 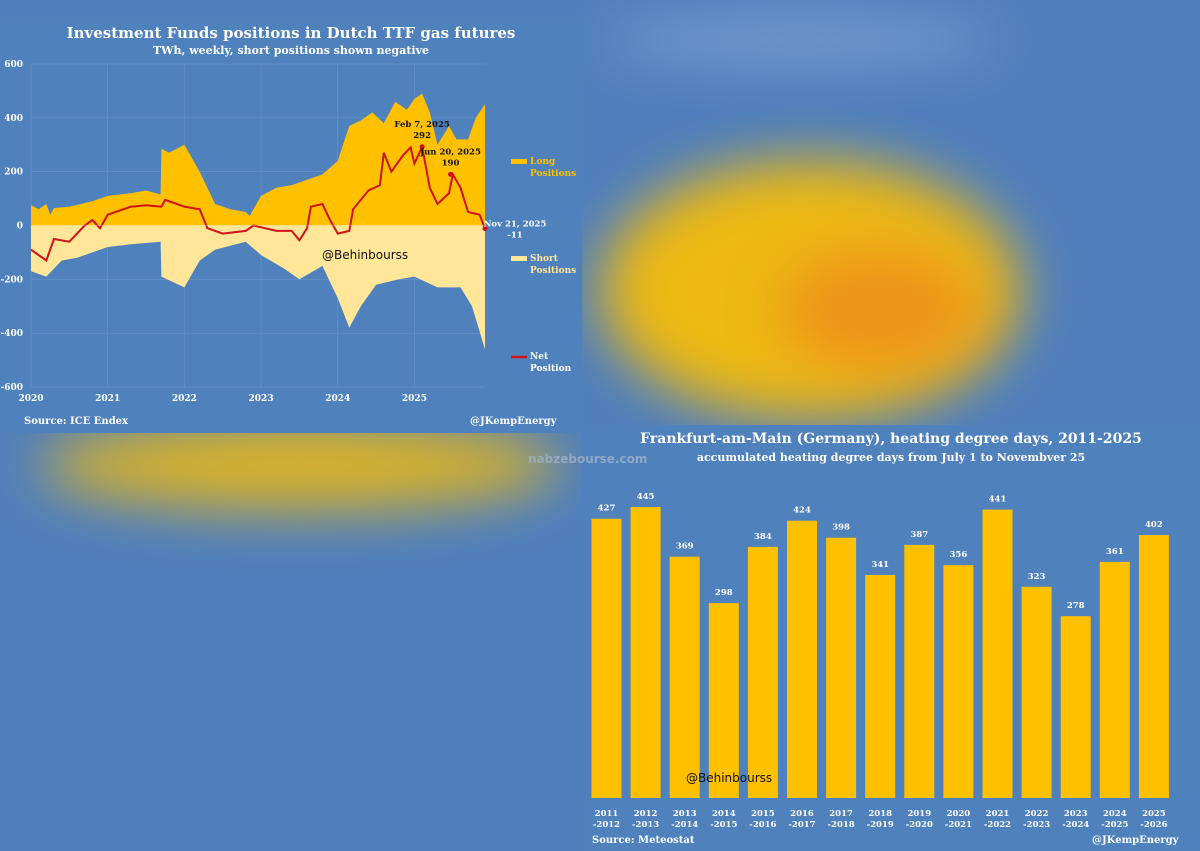 I want to click on legend-label: Position, so click(x=551, y=369).